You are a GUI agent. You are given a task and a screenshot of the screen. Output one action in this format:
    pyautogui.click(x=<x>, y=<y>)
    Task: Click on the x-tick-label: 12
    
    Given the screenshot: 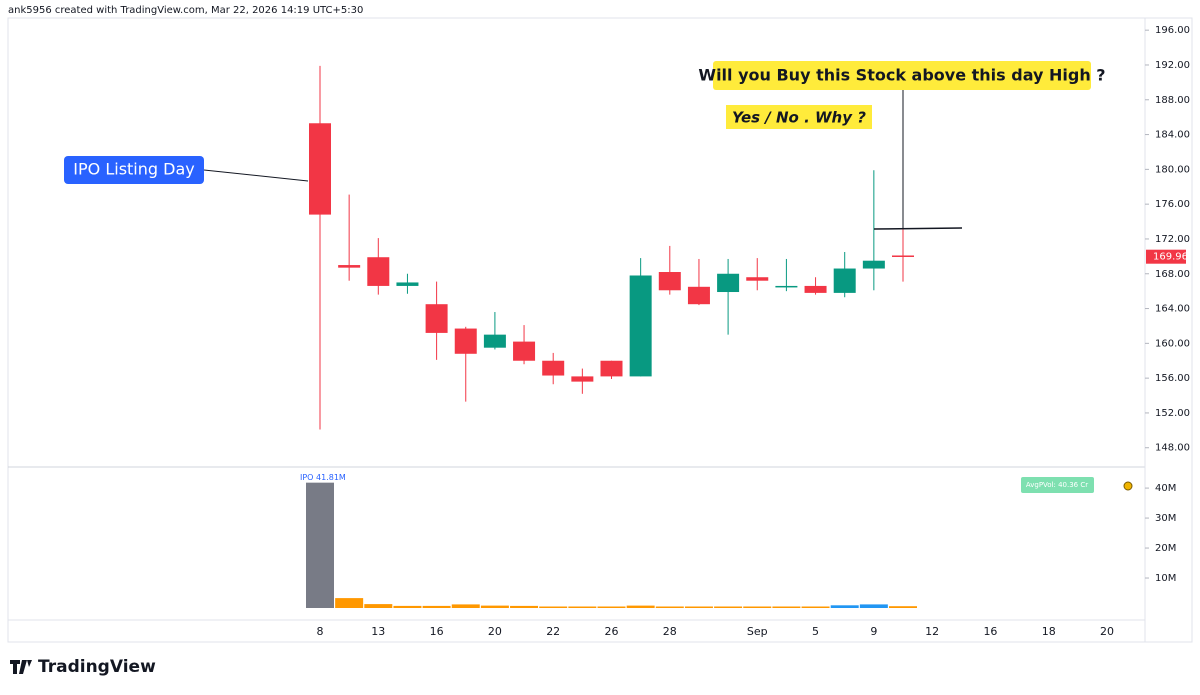 What is the action you would take?
    pyautogui.click(x=932, y=631)
    